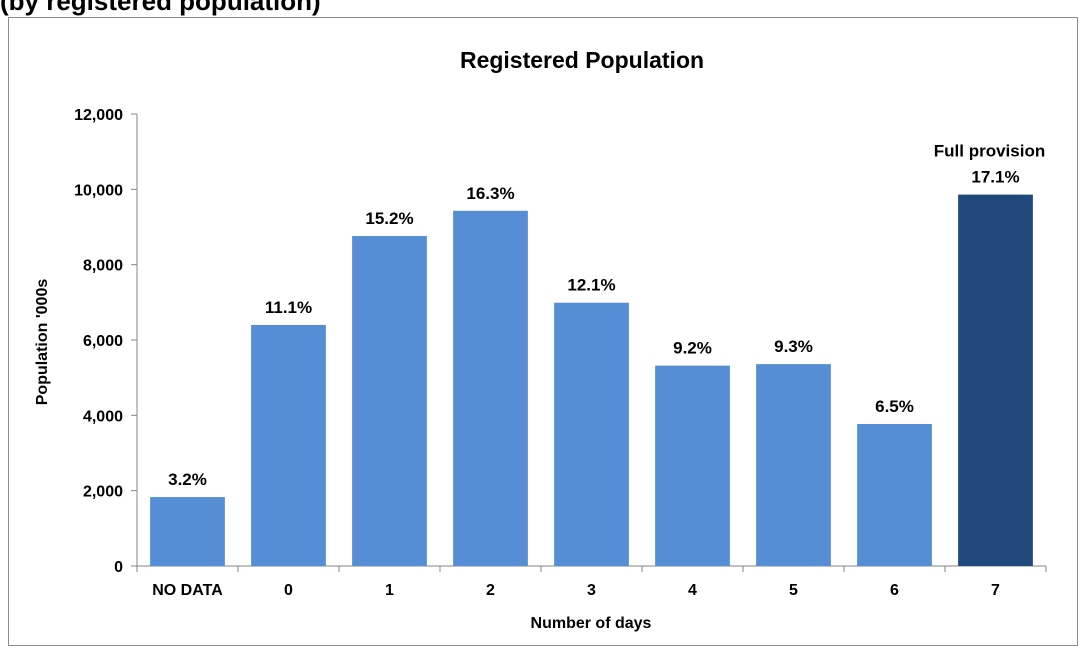 The width and height of the screenshot is (1080, 648). I want to click on y-tick-label: 0, so click(118, 567).